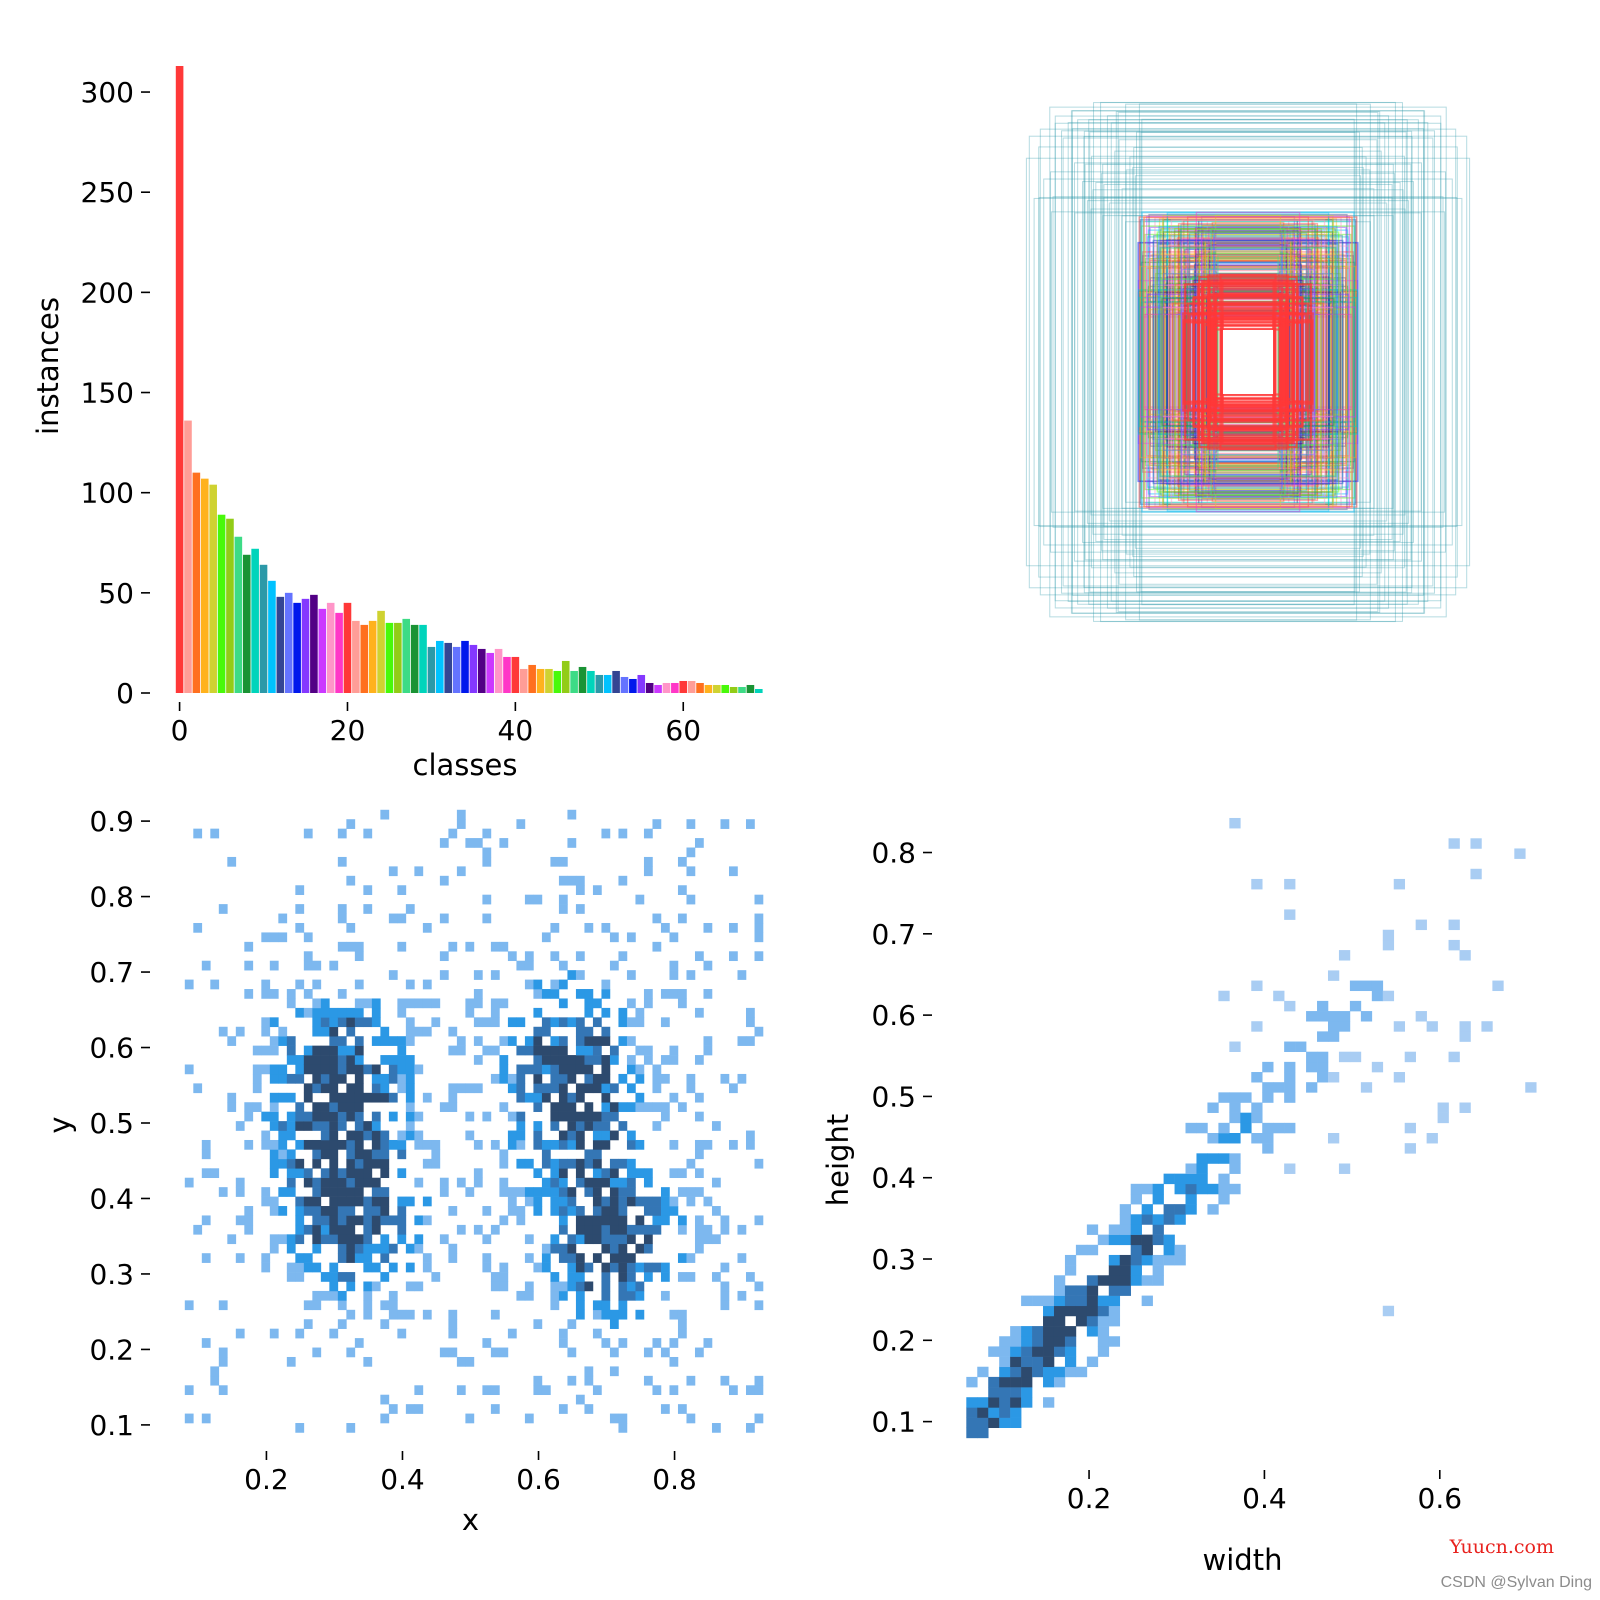 The width and height of the screenshot is (1600, 1600). I want to click on xy-xtick-label: 0.6, so click(538, 1479).